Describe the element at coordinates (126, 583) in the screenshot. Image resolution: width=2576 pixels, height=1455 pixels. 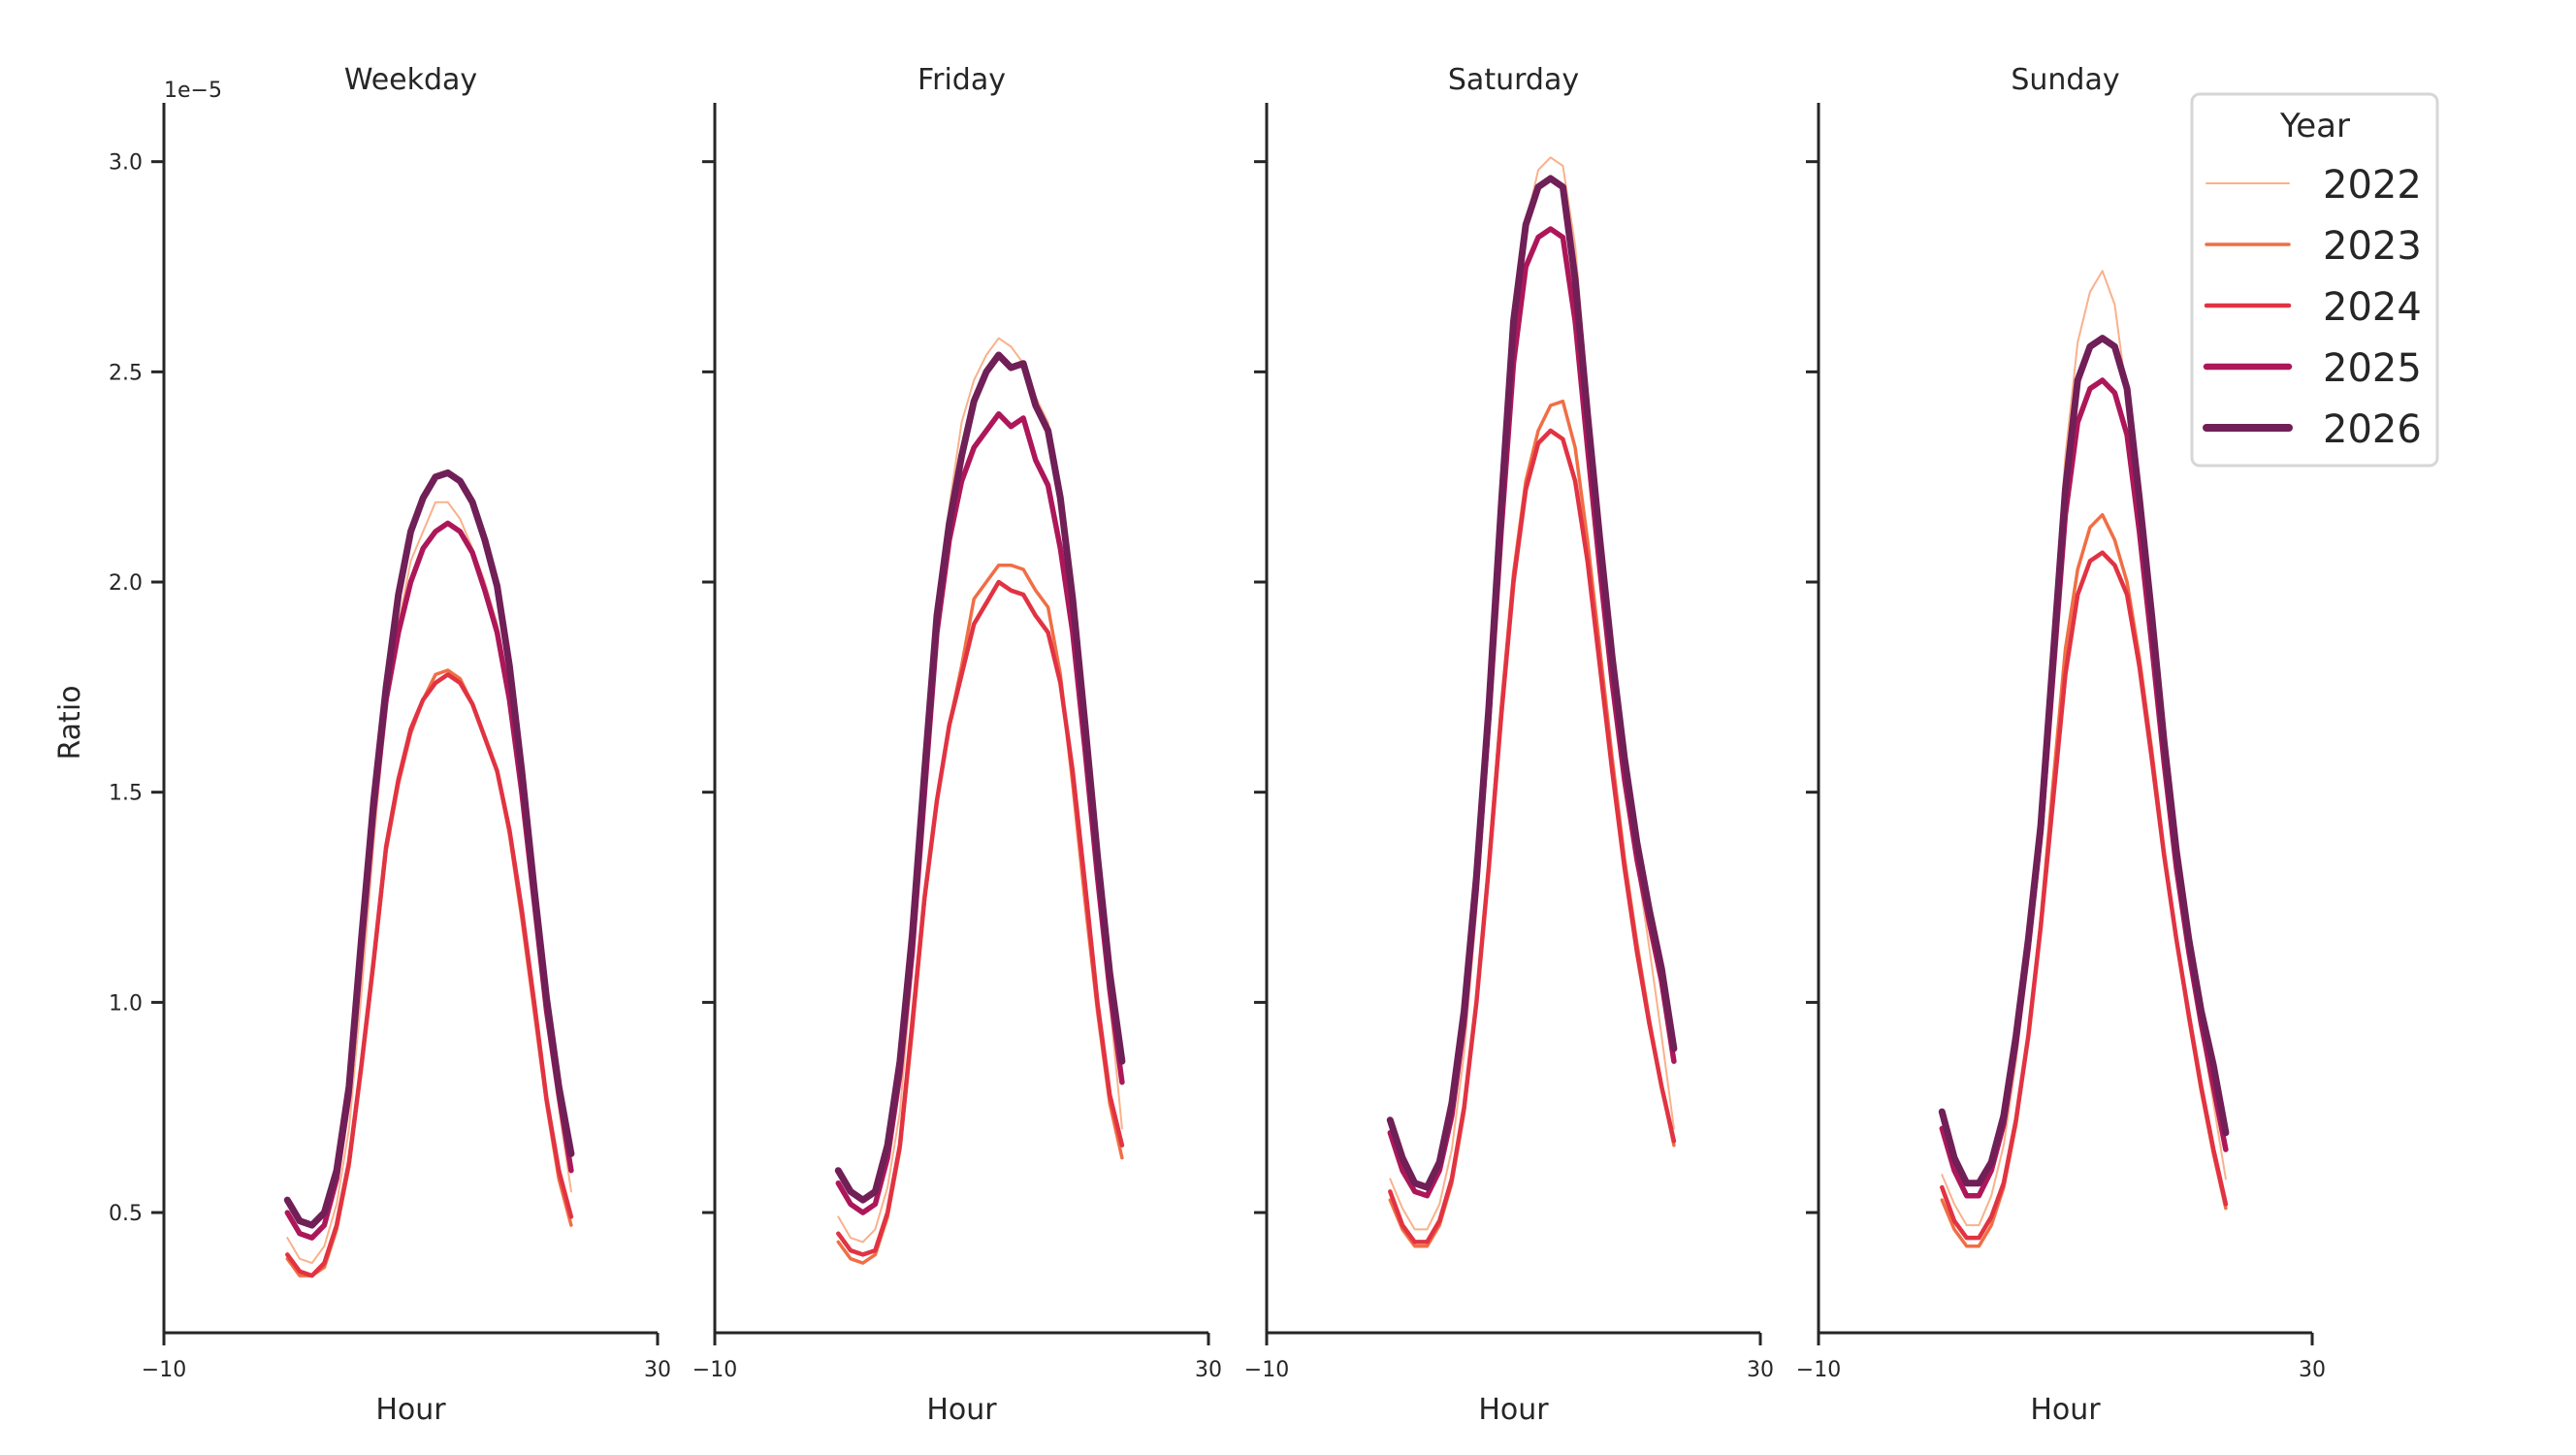
I see `y-tick-label: 2.0` at that location.